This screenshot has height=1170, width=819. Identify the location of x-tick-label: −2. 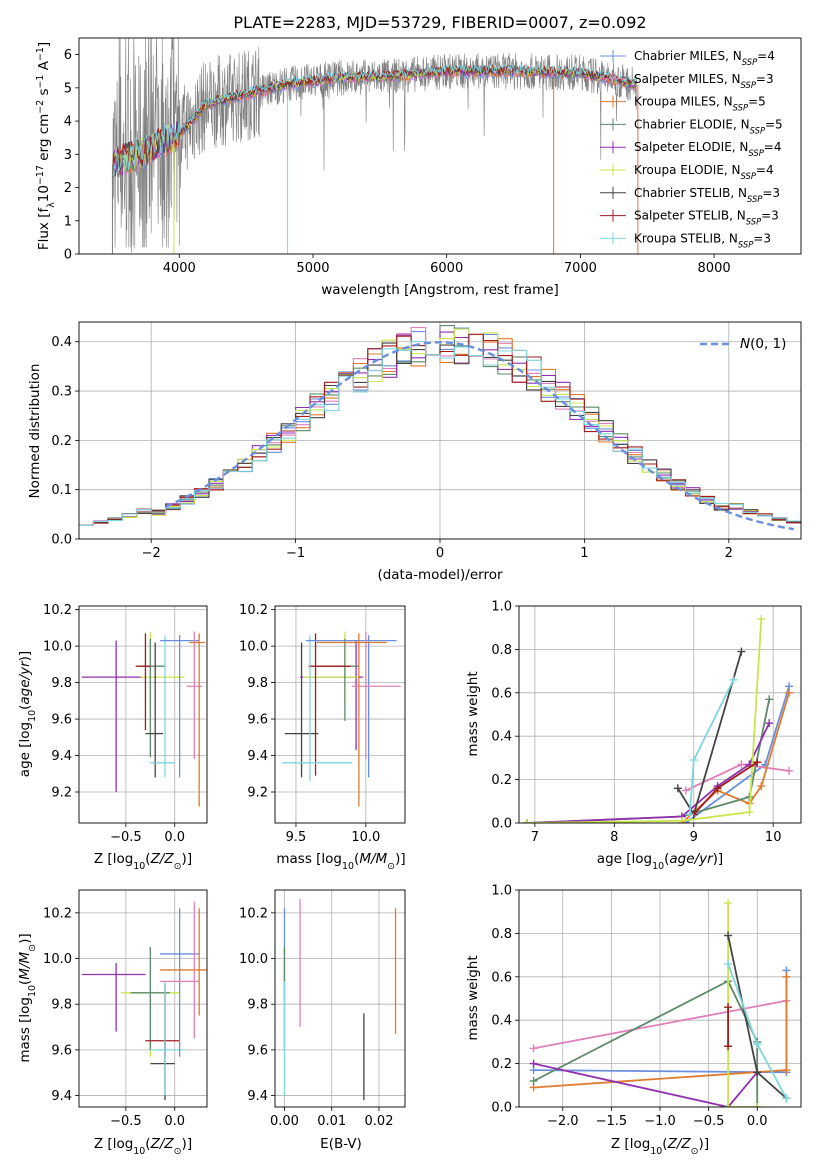
(151, 553).